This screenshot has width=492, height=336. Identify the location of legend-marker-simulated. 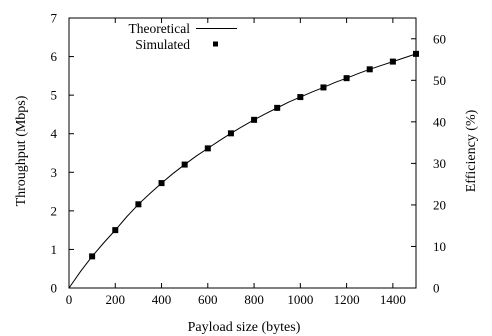
(215, 44).